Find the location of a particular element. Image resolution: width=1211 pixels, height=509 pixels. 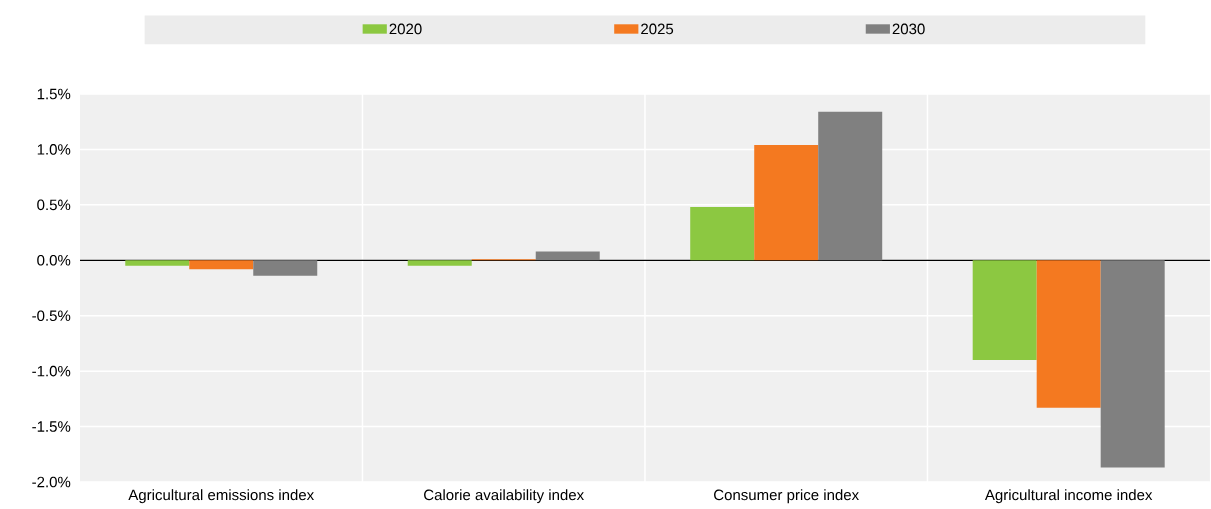

y-tick-label: 0.0% is located at coordinates (54, 260).